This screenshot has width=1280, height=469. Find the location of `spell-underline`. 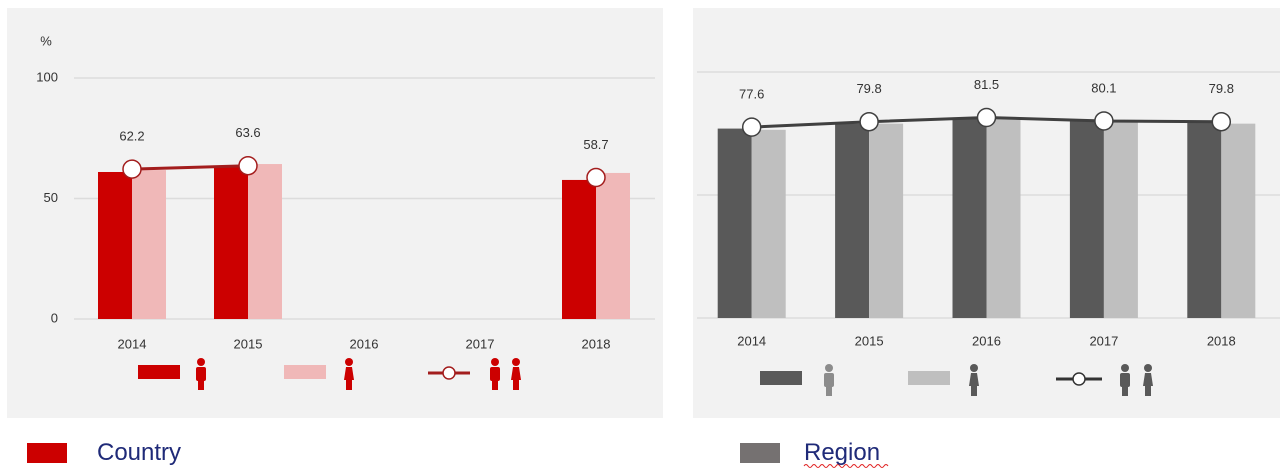

spell-underline is located at coordinates (846, 466).